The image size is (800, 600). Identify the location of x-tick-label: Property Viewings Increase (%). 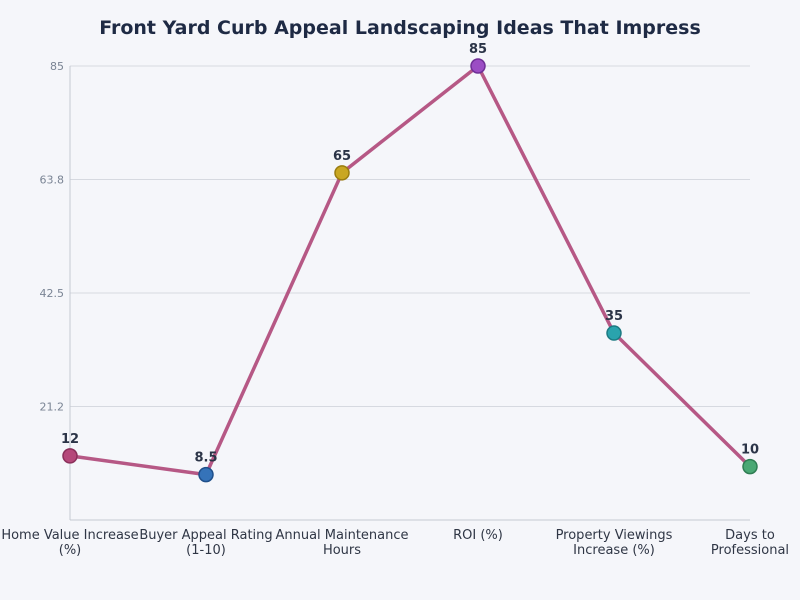
(614, 543).